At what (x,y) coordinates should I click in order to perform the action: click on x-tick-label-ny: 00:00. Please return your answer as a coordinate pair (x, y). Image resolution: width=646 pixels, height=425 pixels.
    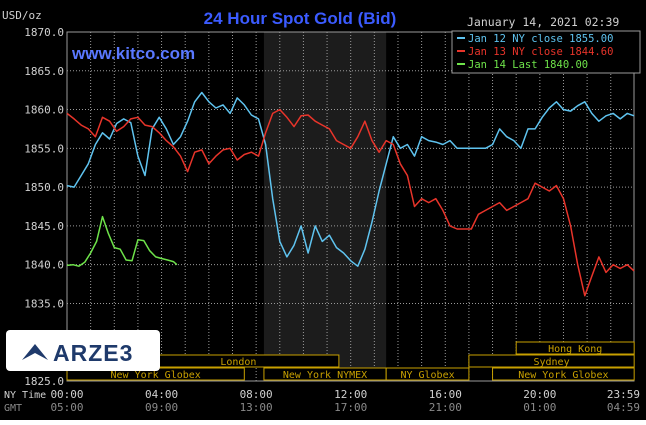
    Looking at the image, I should click on (66, 394).